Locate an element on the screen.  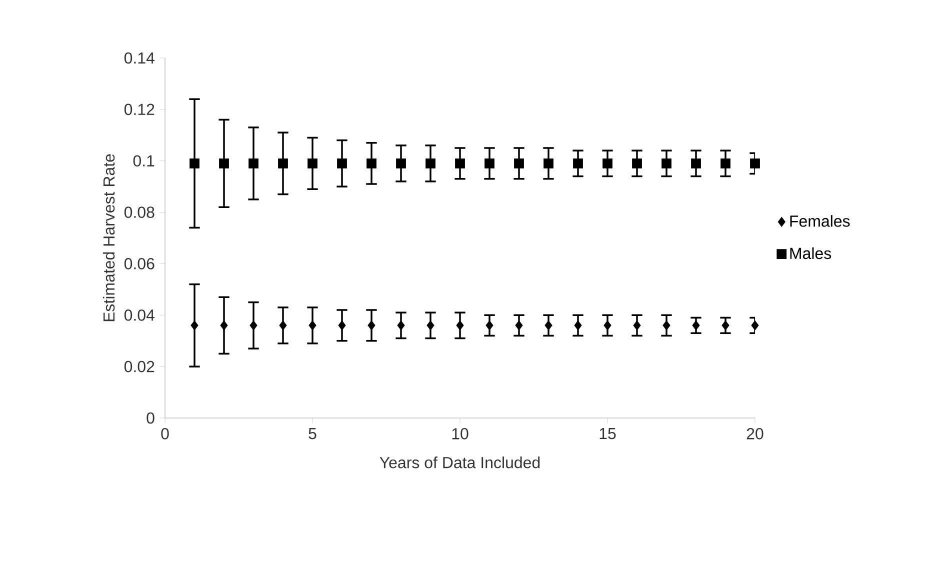
y-tick-label: 0.06 is located at coordinates (139, 264).